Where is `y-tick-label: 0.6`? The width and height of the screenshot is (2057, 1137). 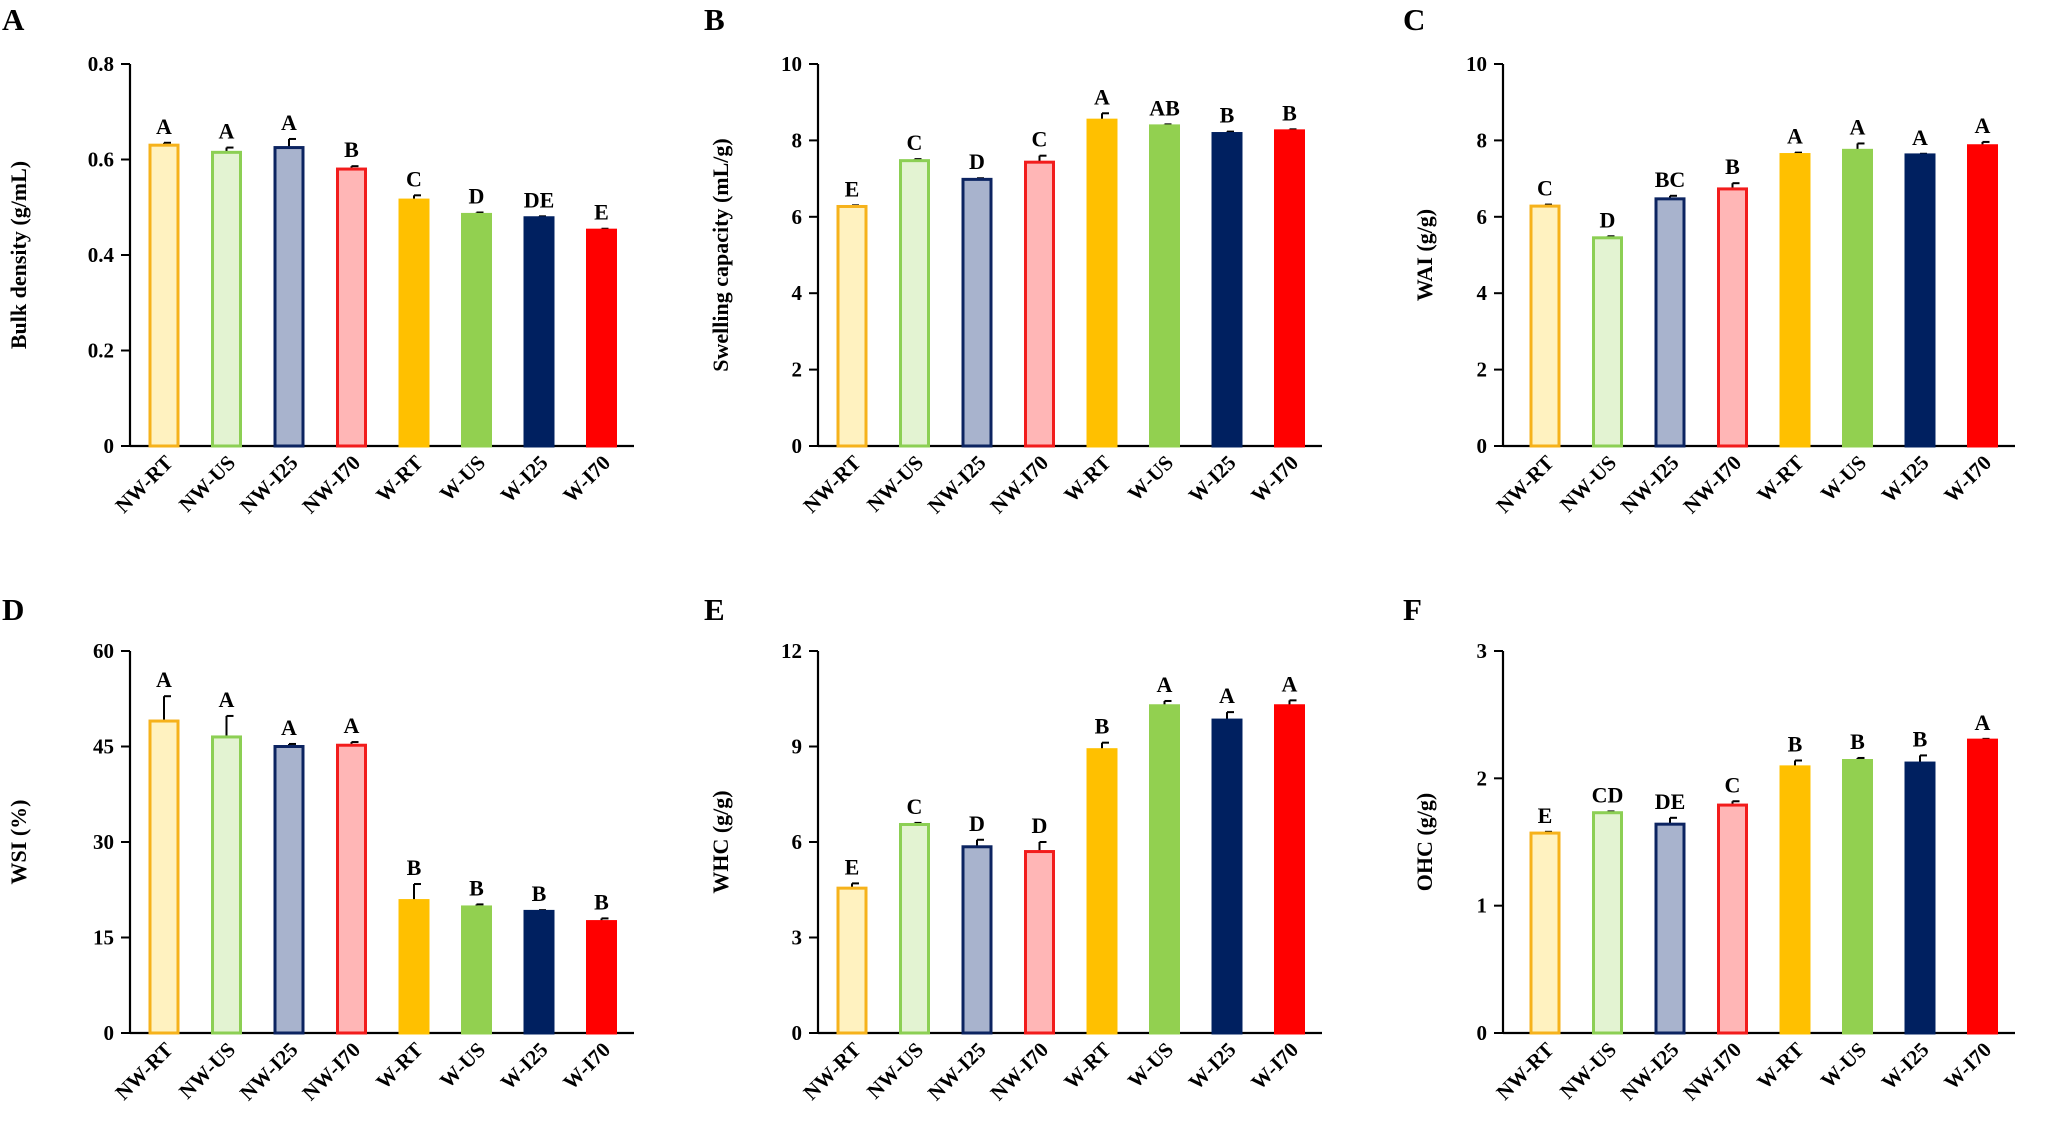
y-tick-label: 0.6 is located at coordinates (101, 160).